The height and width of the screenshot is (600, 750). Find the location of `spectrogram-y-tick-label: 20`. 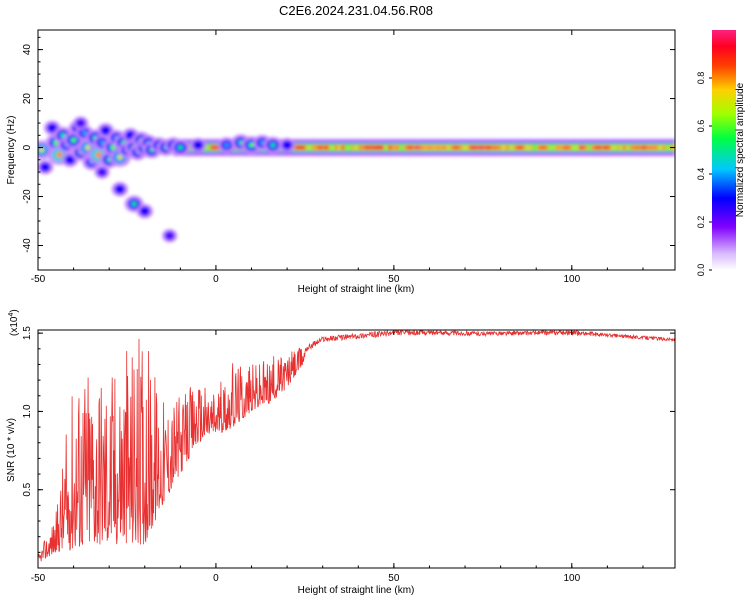

spectrogram-y-tick-label: 20 is located at coordinates (27, 99).